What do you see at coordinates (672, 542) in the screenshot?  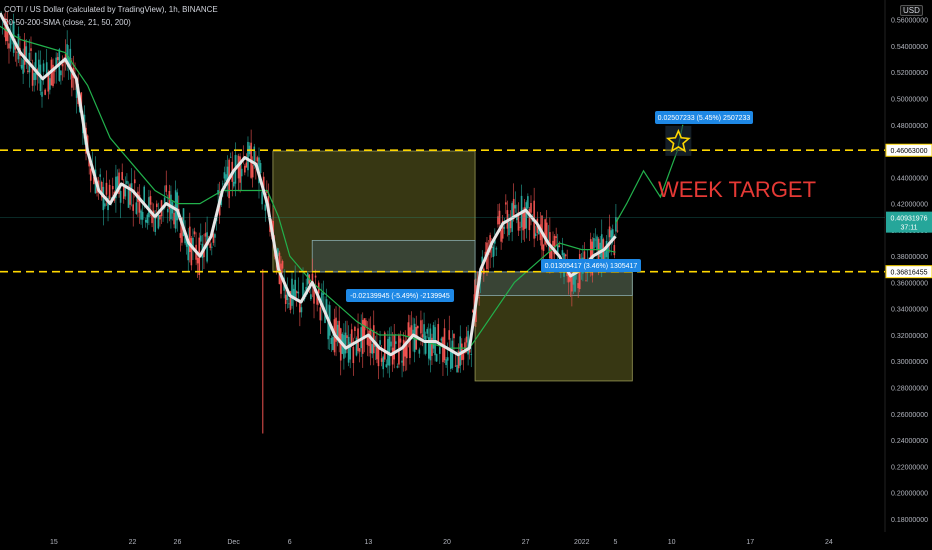 I see `x-tick-label: 10` at bounding box center [672, 542].